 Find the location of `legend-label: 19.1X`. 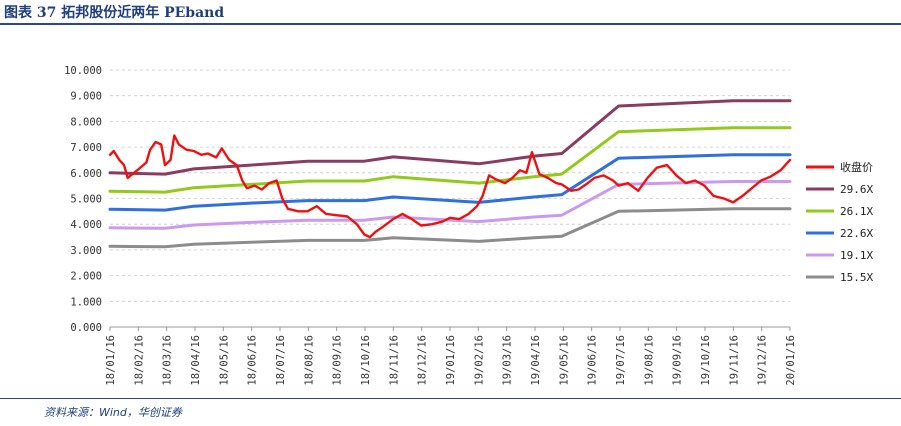

legend-label: 19.1X is located at coordinates (856, 255).